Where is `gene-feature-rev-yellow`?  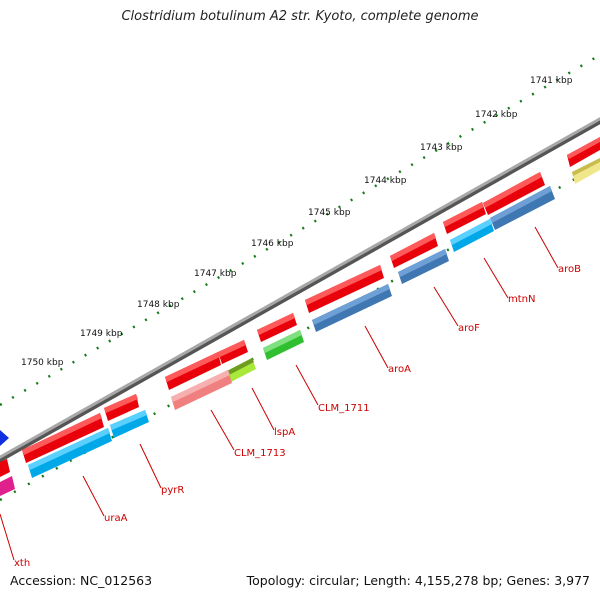
gene-feature-rev-yellow is located at coordinates (586, 171).